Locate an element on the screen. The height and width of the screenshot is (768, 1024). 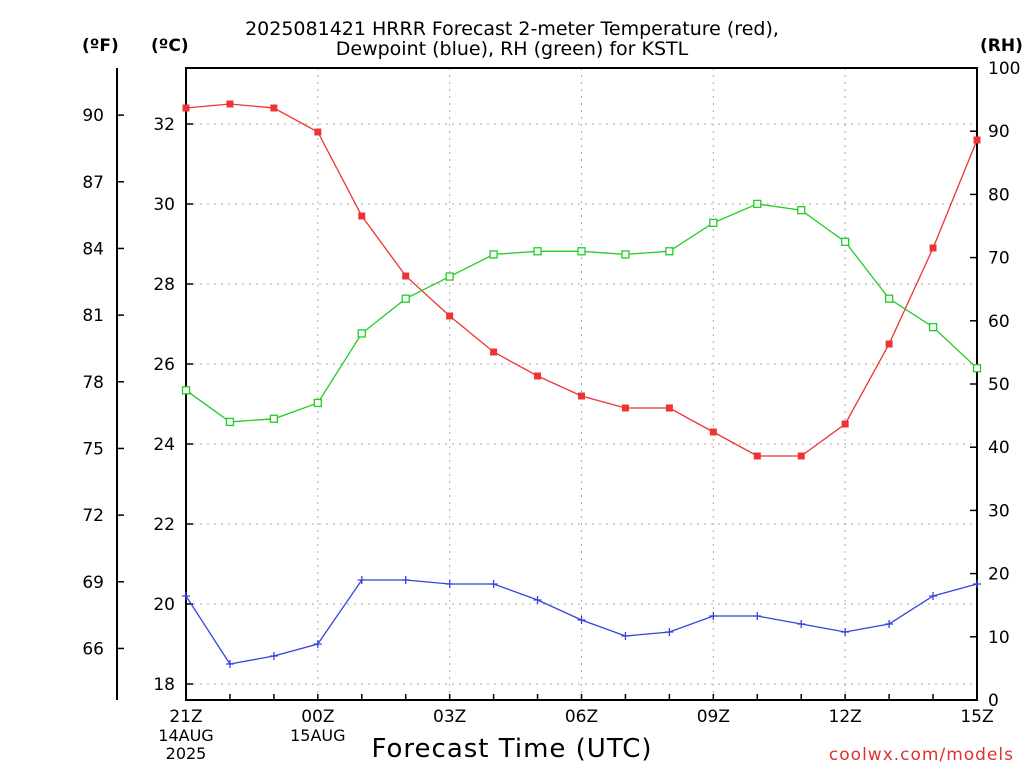
celsius-tick-label: 20 is located at coordinates (164, 605).